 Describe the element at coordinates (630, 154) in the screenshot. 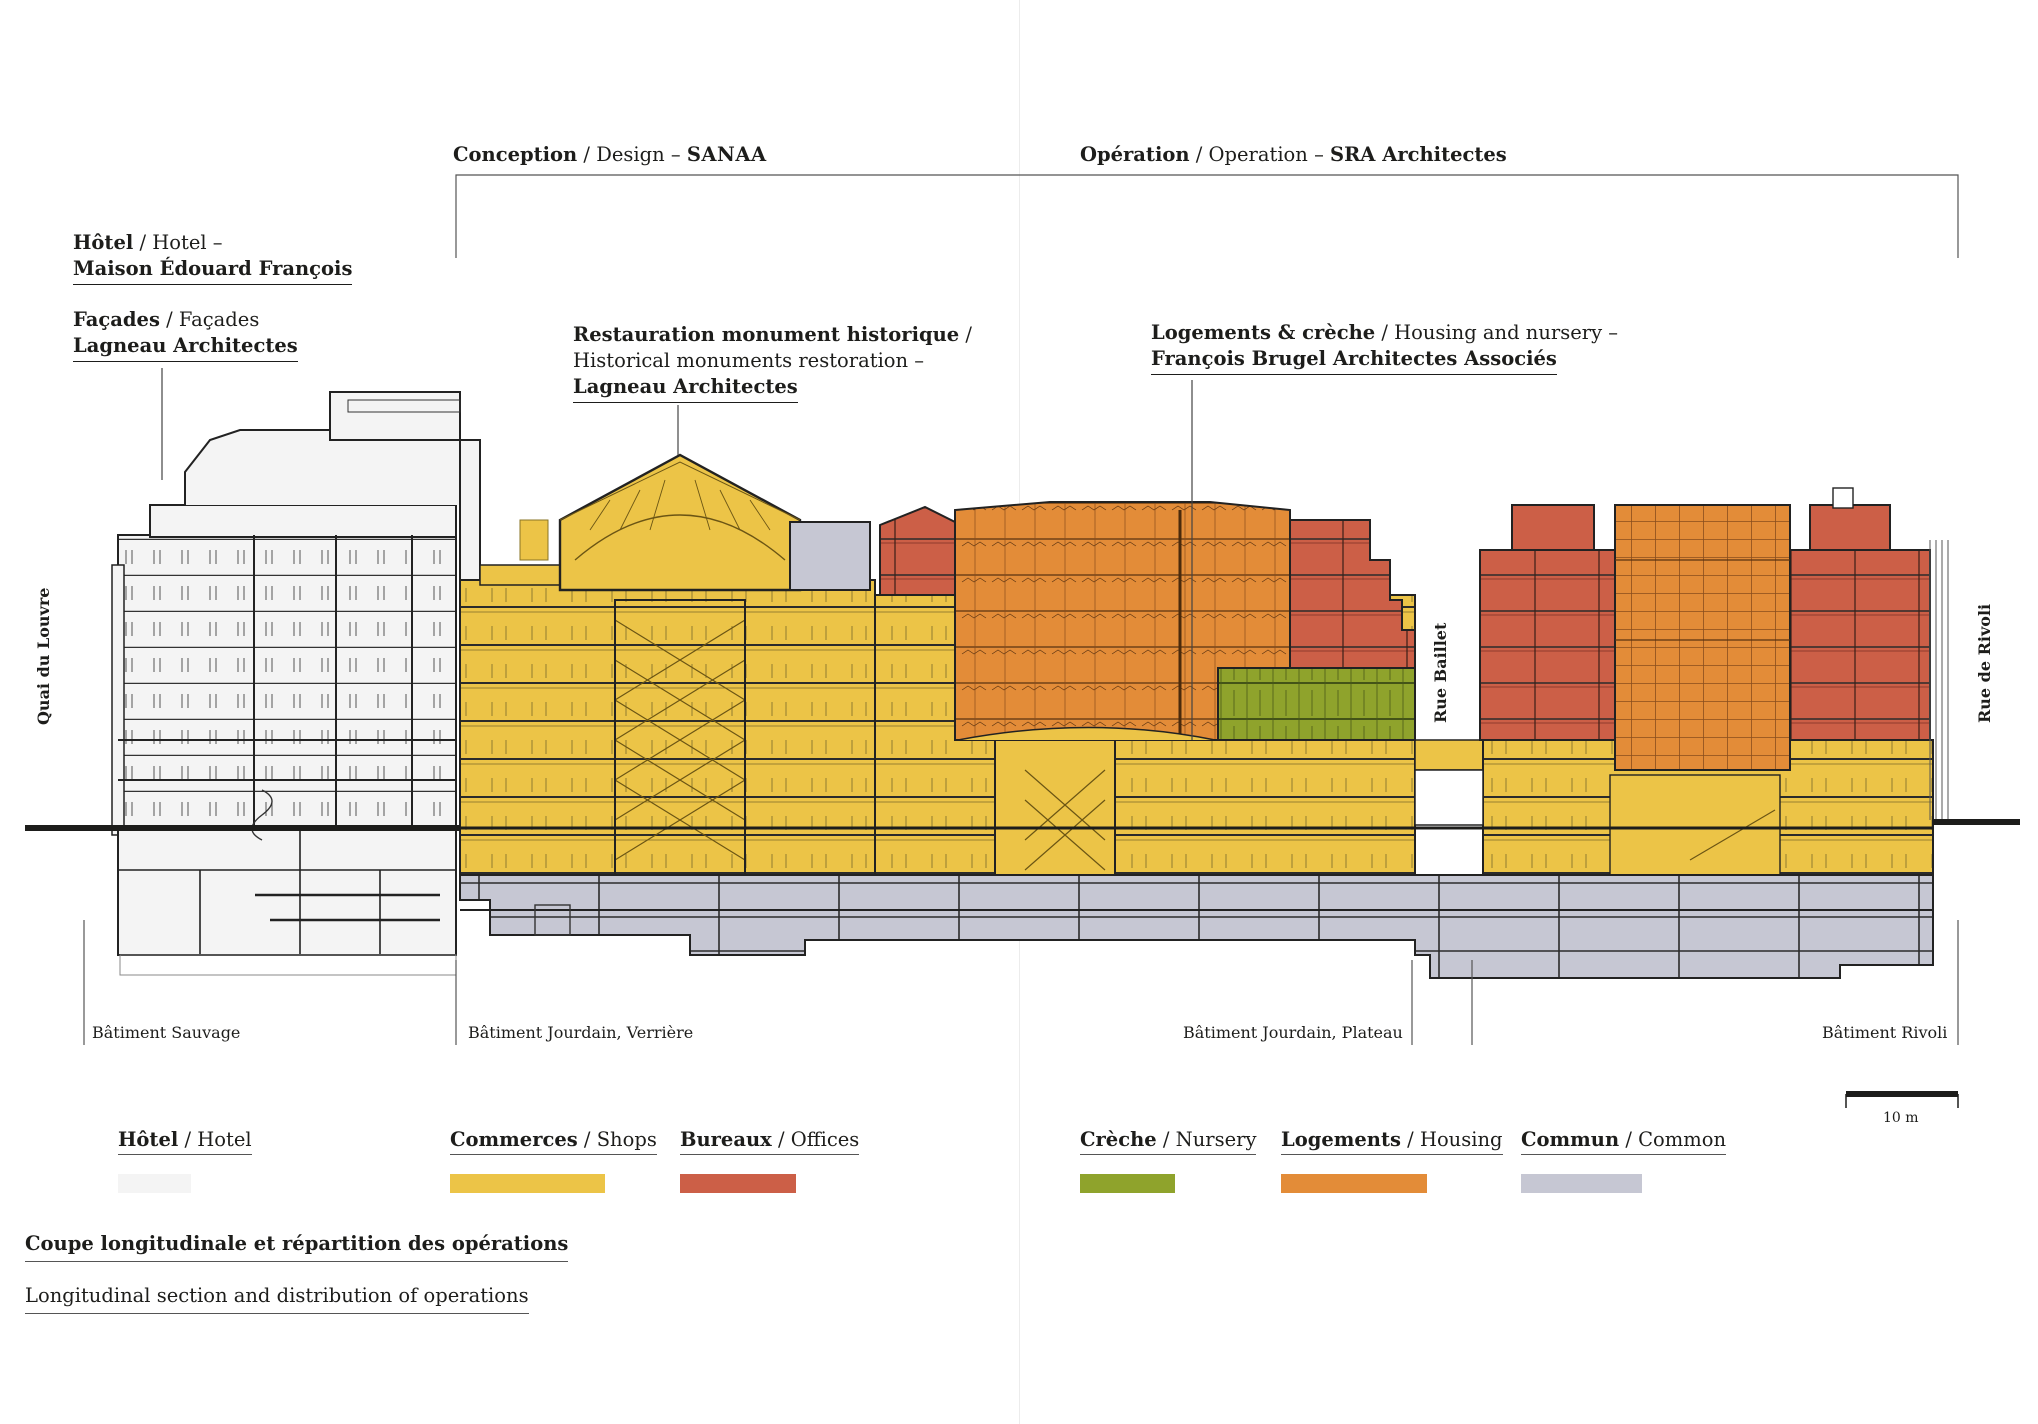

I see `design-label: Design` at that location.